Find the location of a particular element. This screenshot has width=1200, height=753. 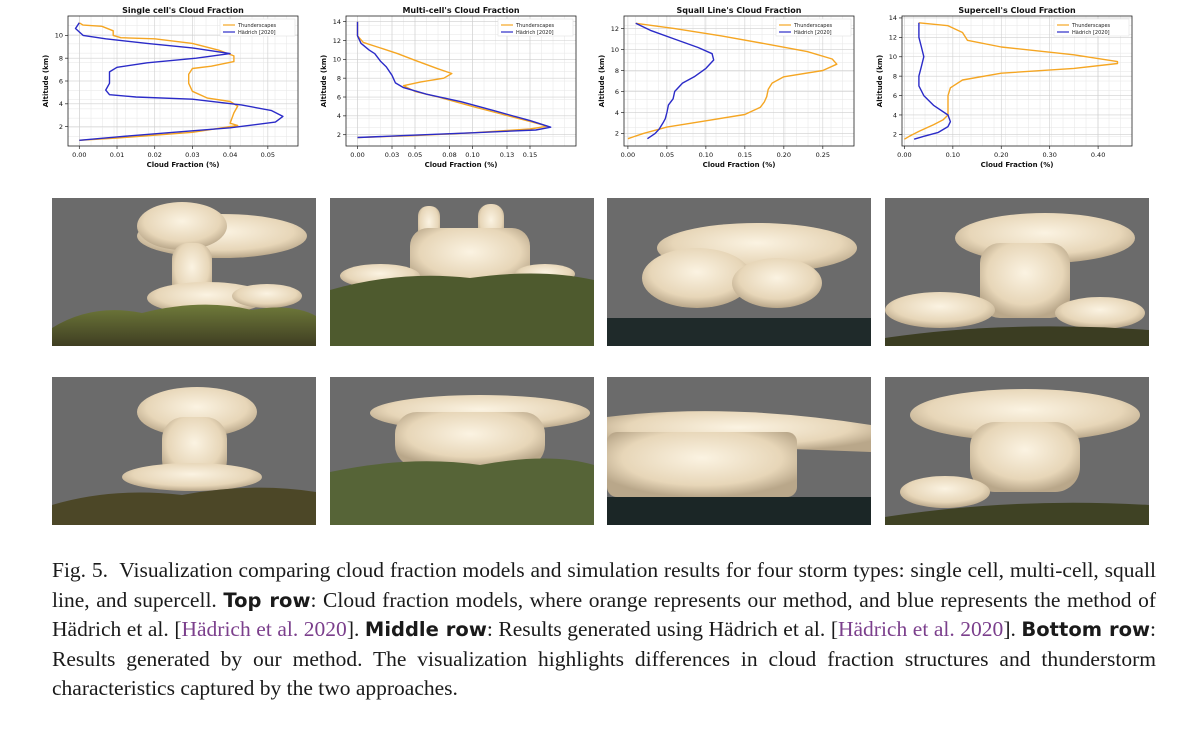

x-tick-label: 0.04 is located at coordinates (230, 155).